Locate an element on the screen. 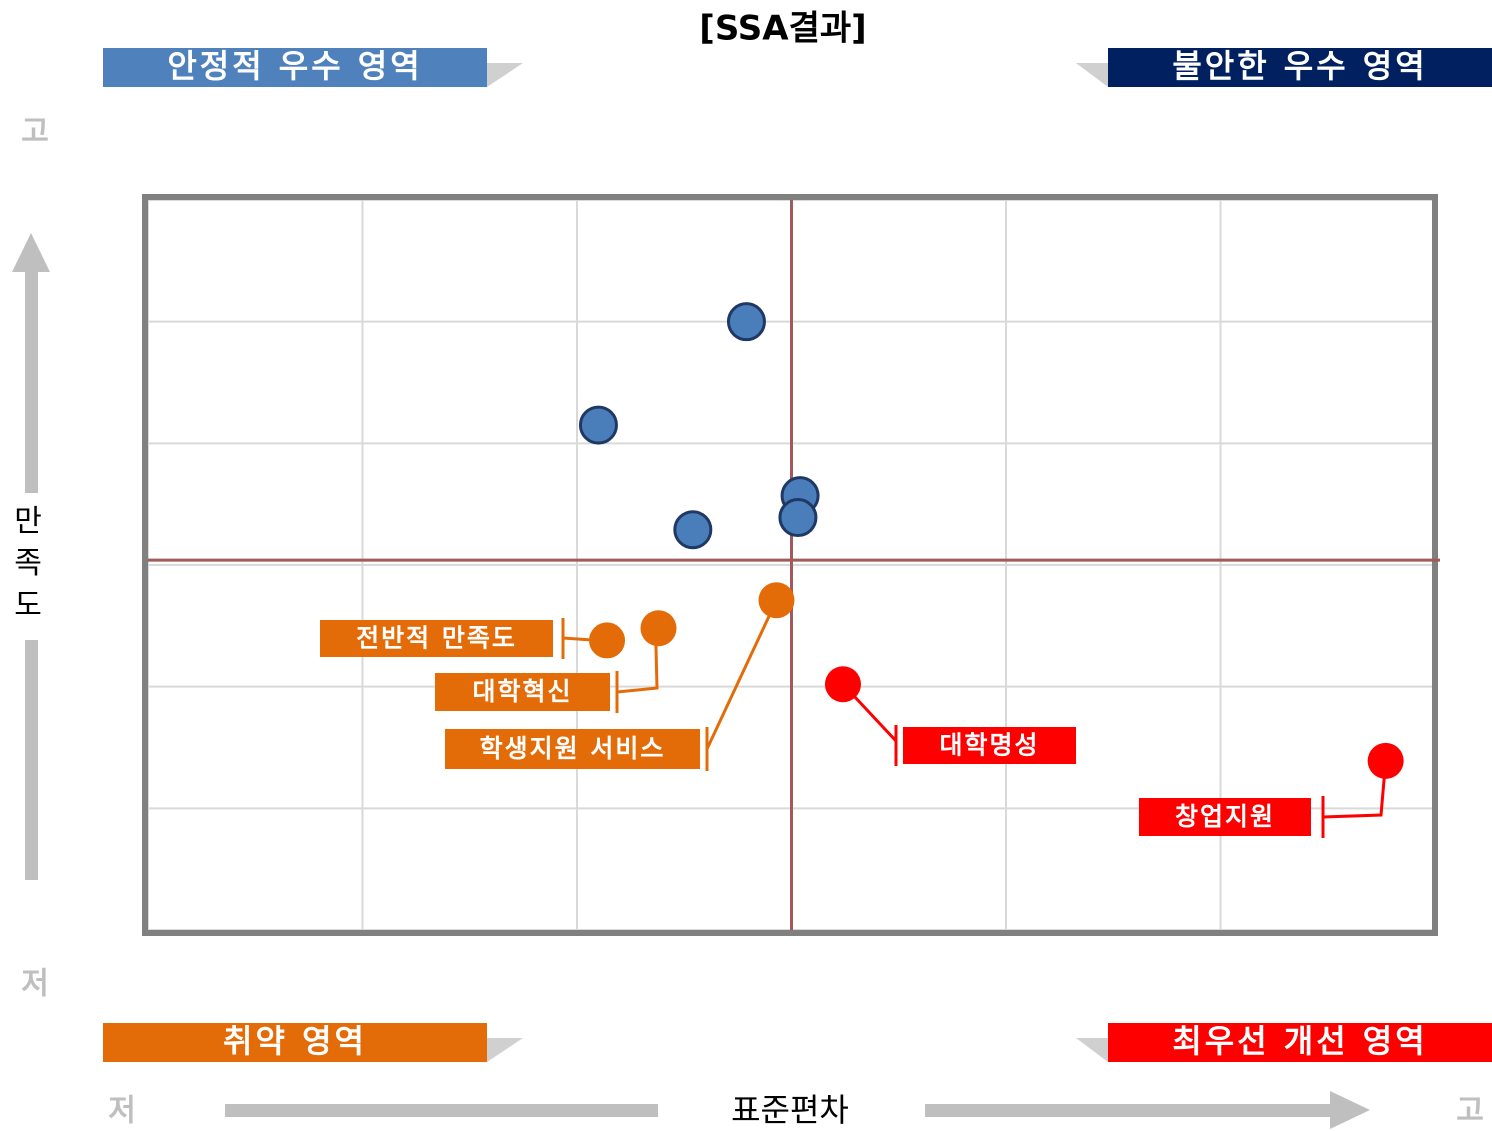  point-label: 대학명성 is located at coordinates (989, 745).